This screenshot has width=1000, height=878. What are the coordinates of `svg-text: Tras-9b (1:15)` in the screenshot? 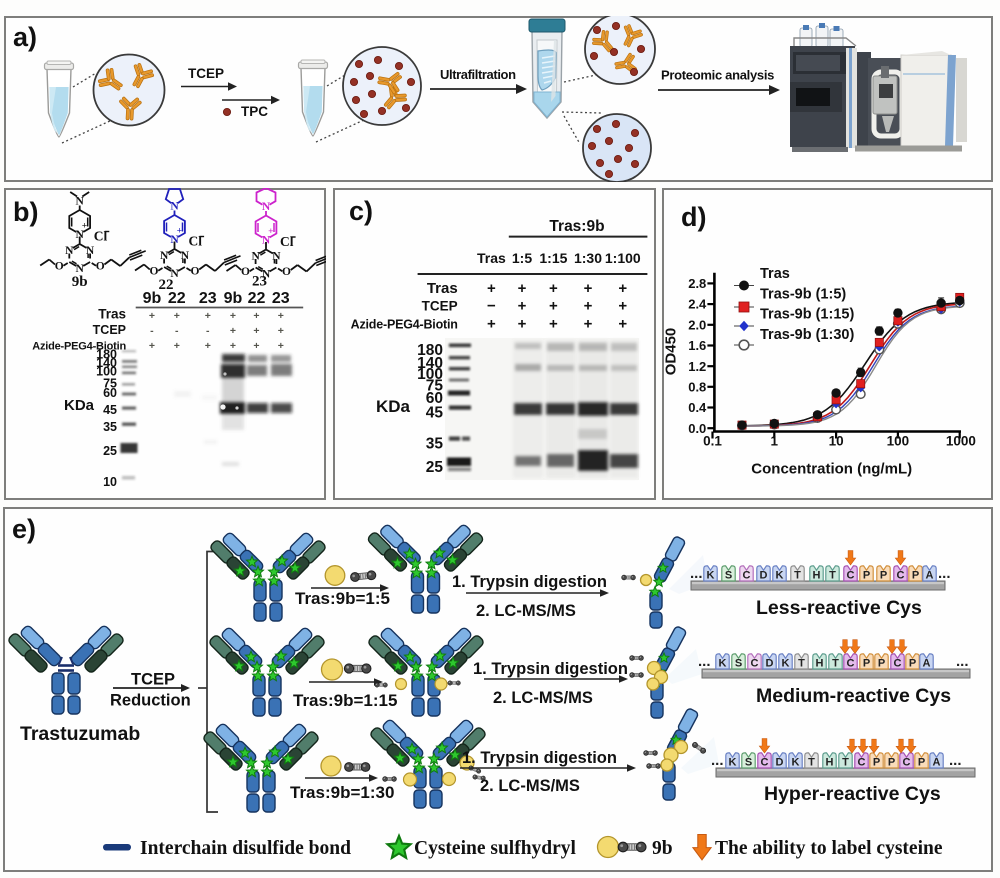 It's located at (807, 315).